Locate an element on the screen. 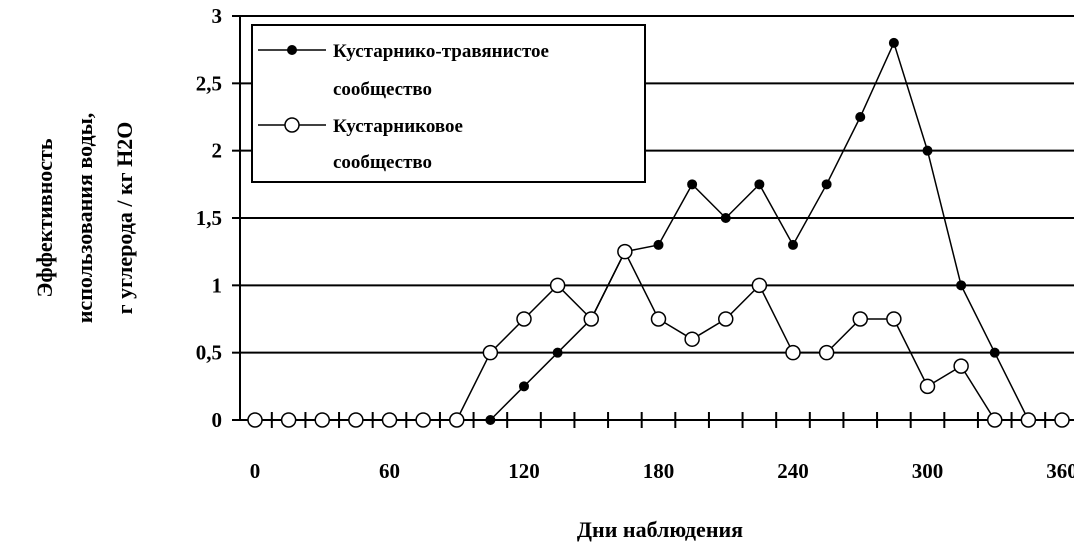 Image resolution: width=1074 pixels, height=551 pixels. legend-label-series-2-line-1: Кустарниковое is located at coordinates (398, 126).